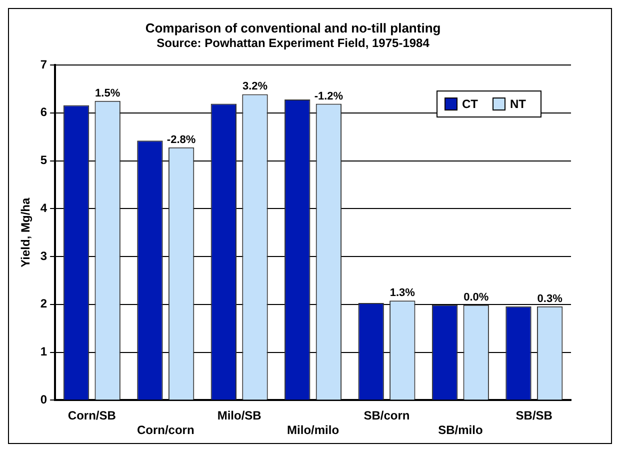 This screenshot has width=620, height=452. I want to click on x-tick-label: Corn/corn, so click(165, 430).